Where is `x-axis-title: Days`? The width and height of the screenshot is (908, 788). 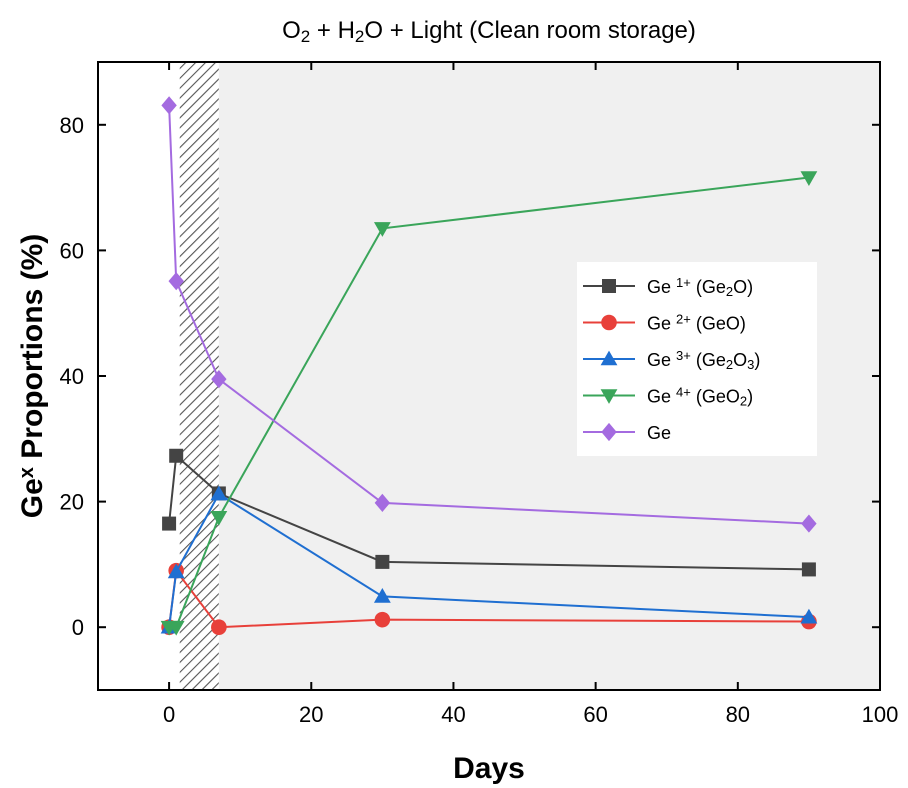 x-axis-title: Days is located at coordinates (489, 768).